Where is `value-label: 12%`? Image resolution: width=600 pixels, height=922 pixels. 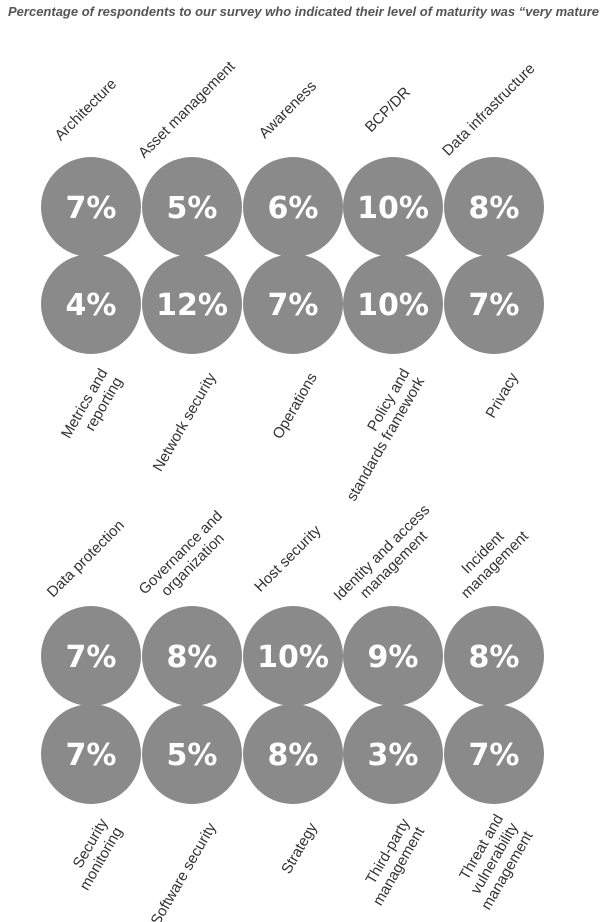 value-label: 12% is located at coordinates (192, 305).